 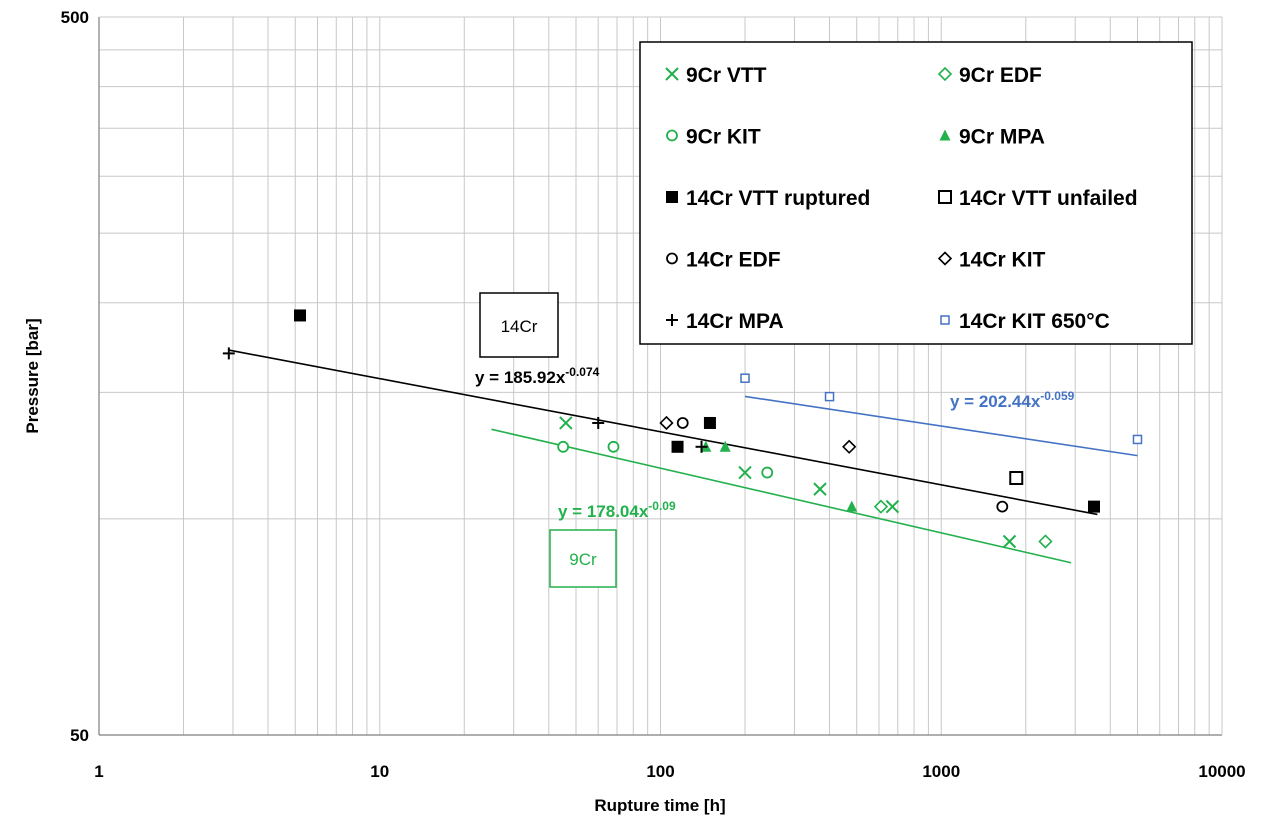 What do you see at coordinates (723, 137) in the screenshot?
I see `legend-label: 9Cr KIT` at bounding box center [723, 137].